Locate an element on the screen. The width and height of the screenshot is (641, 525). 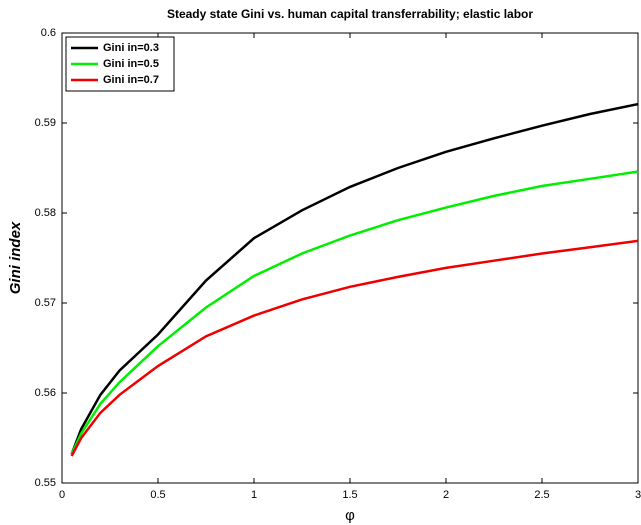
x-tick-label: 1.5 is located at coordinates (349, 495).